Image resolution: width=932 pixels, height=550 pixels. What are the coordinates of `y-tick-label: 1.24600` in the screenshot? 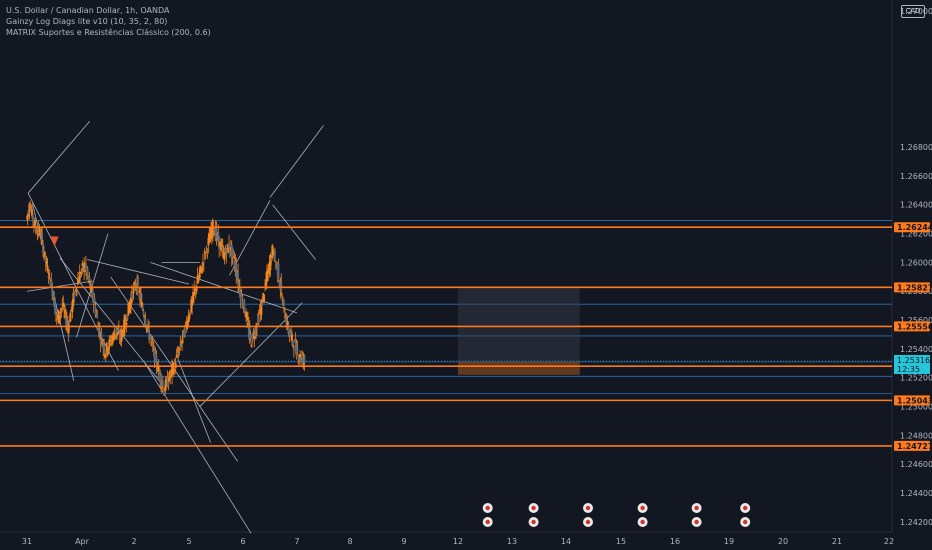 It's located at (916, 464).